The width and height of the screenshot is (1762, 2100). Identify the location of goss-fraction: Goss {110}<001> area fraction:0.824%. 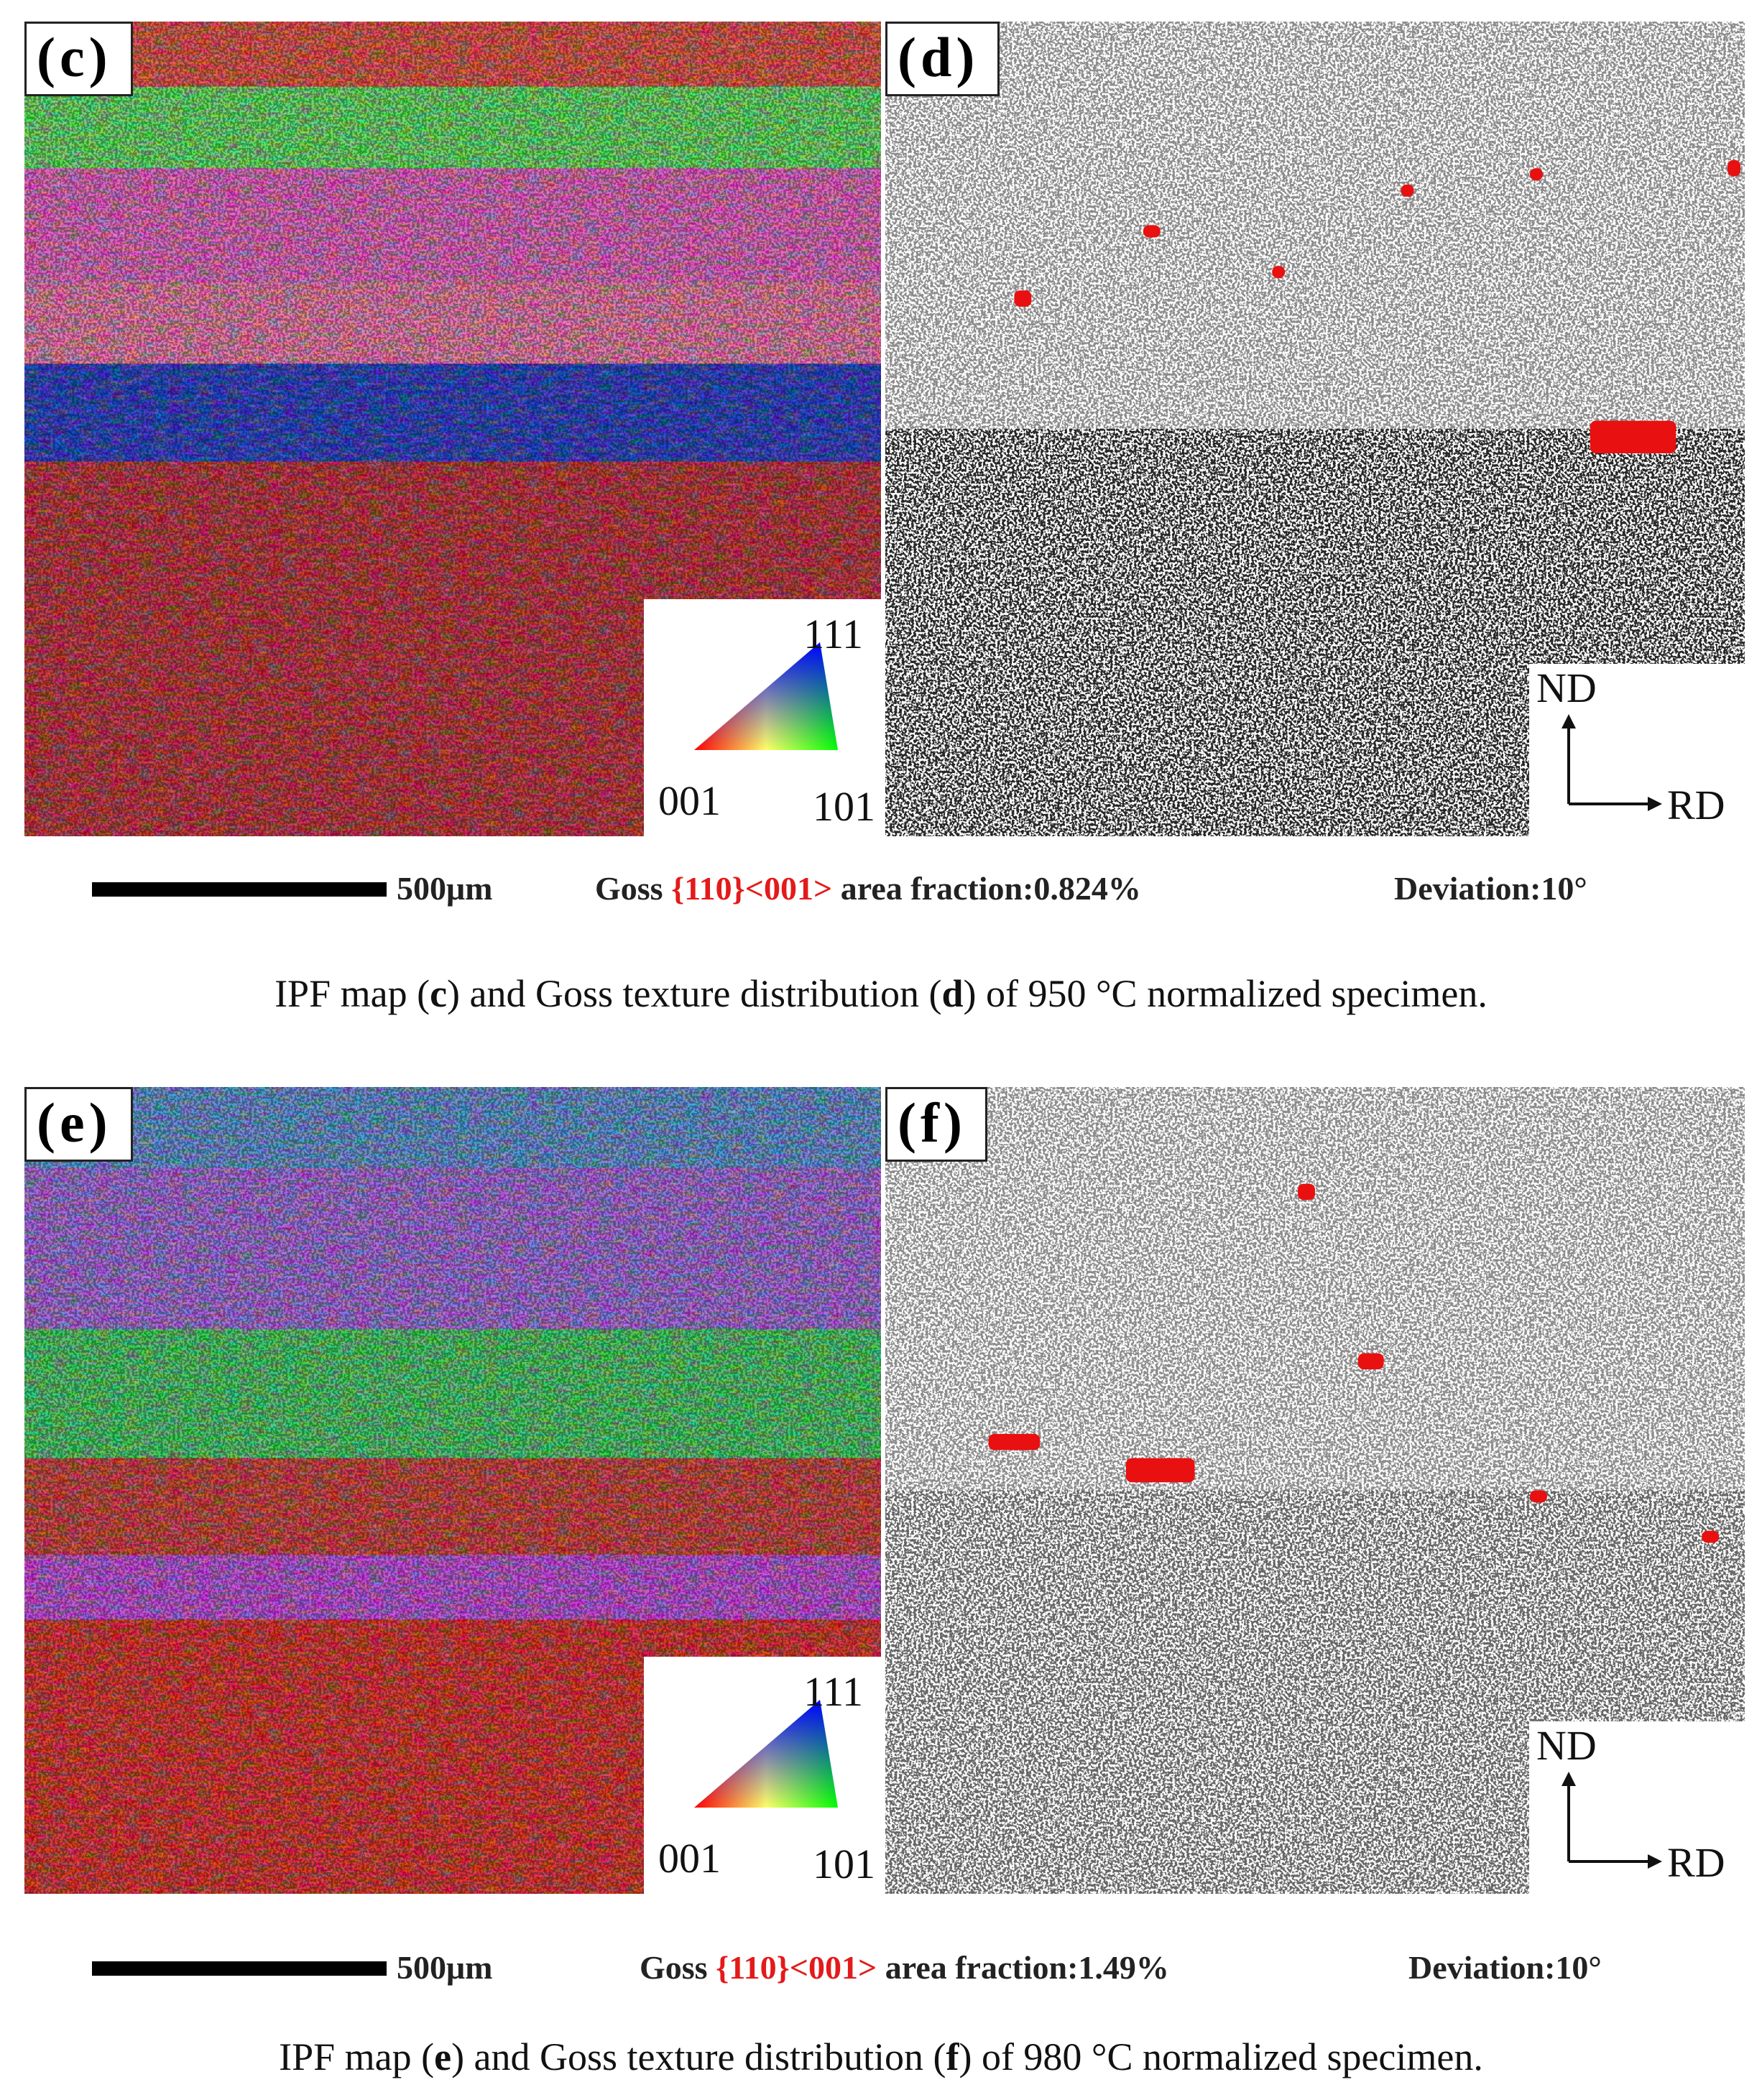
(868, 888).